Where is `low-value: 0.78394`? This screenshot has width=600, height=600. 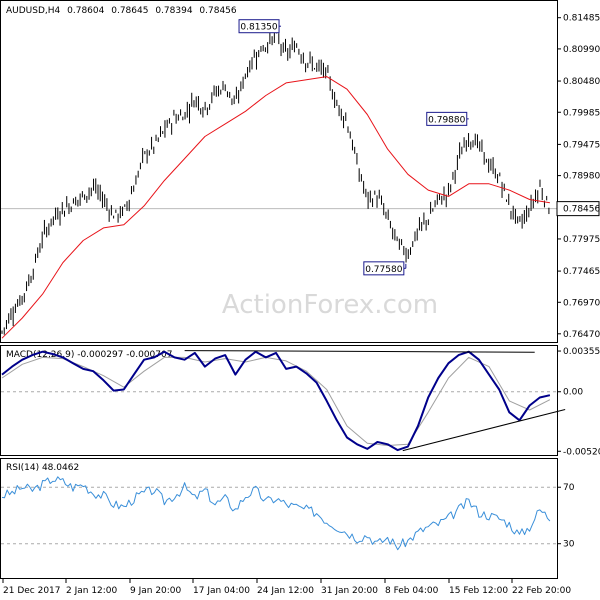
low-value: 0.78394 is located at coordinates (173, 11).